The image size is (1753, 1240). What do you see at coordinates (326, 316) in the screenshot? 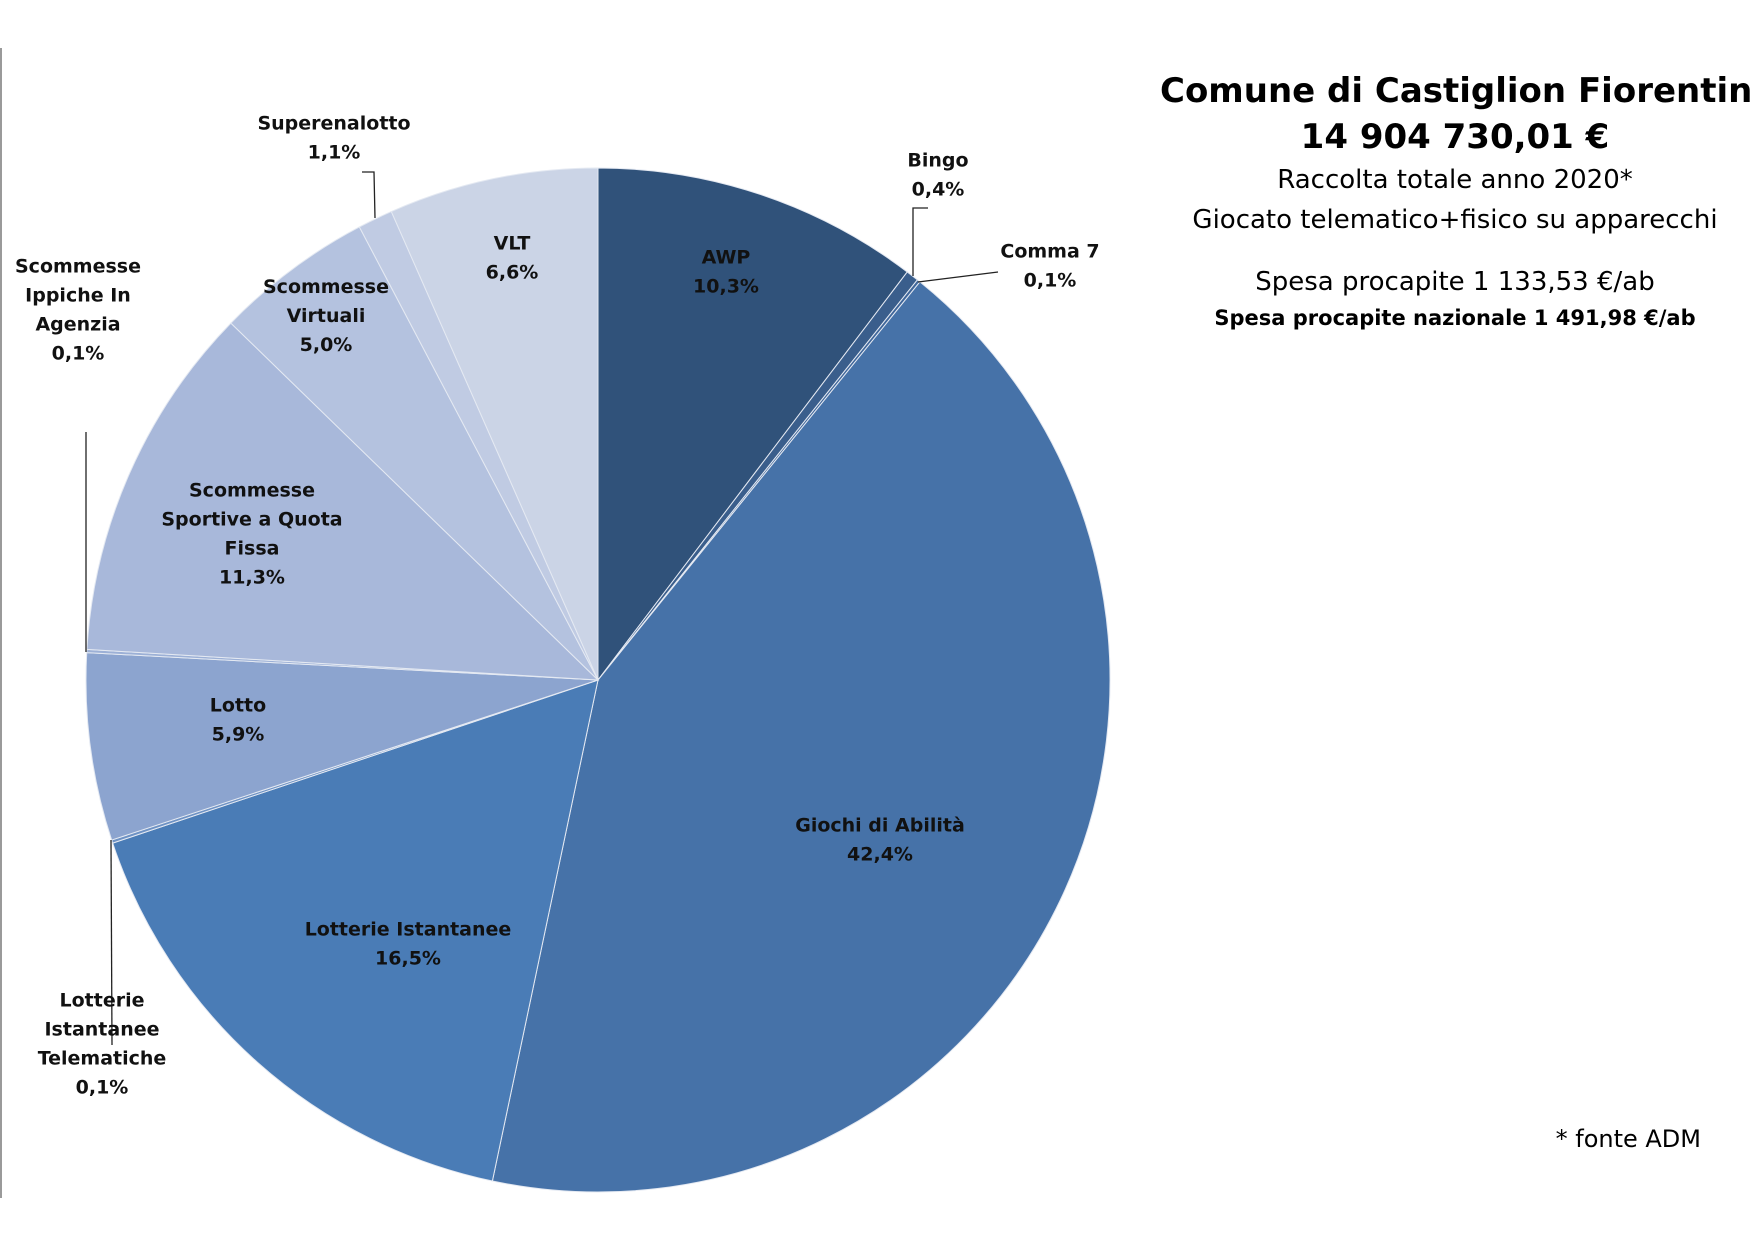
I see `slice-label-scommesse-virtuali: Scommesse Virtuali 5,0%` at bounding box center [326, 316].